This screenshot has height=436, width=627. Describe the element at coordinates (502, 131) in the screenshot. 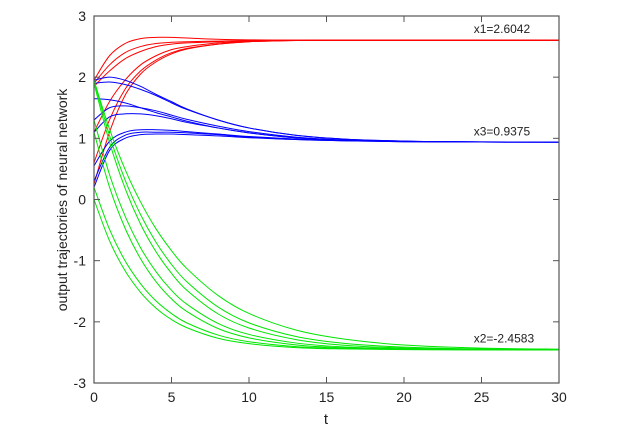

I see `value-annotation: x3=0.9375` at that location.